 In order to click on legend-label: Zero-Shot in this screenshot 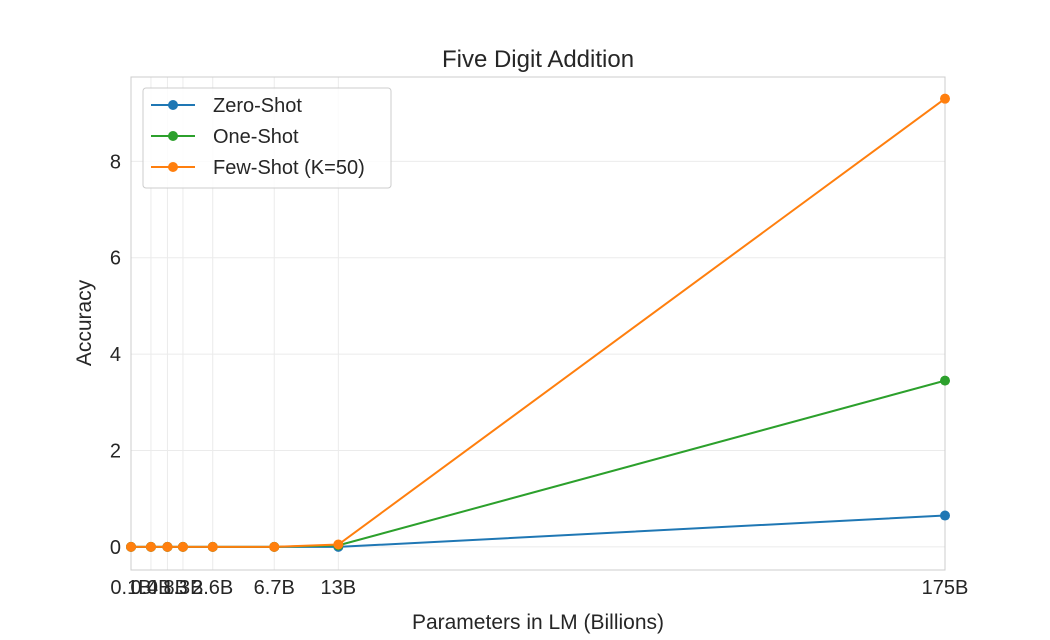, I will do `click(257, 106)`.